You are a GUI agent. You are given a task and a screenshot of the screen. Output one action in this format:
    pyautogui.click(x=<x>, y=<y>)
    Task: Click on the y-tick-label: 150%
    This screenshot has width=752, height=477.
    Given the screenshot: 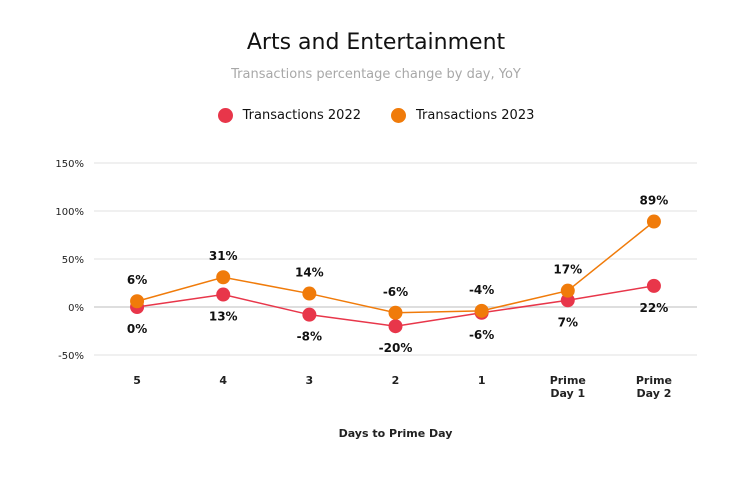 What is the action you would take?
    pyautogui.click(x=69, y=164)
    